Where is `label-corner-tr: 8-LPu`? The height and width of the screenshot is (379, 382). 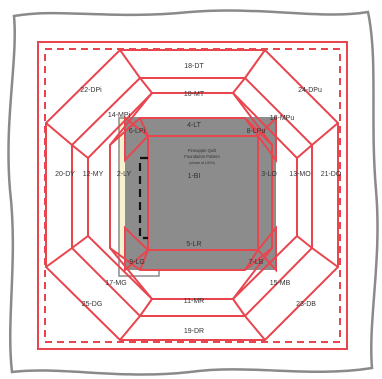 label-corner-tr: 8-LPu is located at coordinates (256, 131).